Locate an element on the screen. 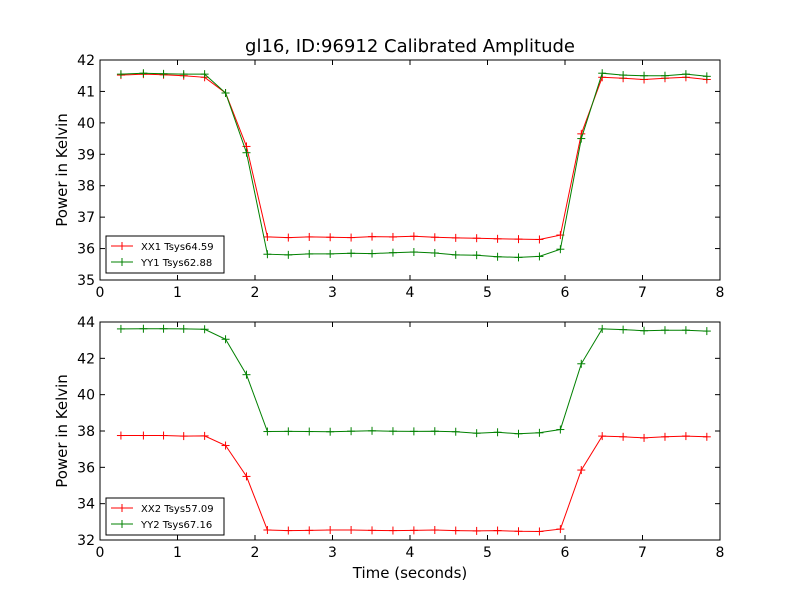  legend-label: YY1 Tsys62.88 is located at coordinates (176, 263).